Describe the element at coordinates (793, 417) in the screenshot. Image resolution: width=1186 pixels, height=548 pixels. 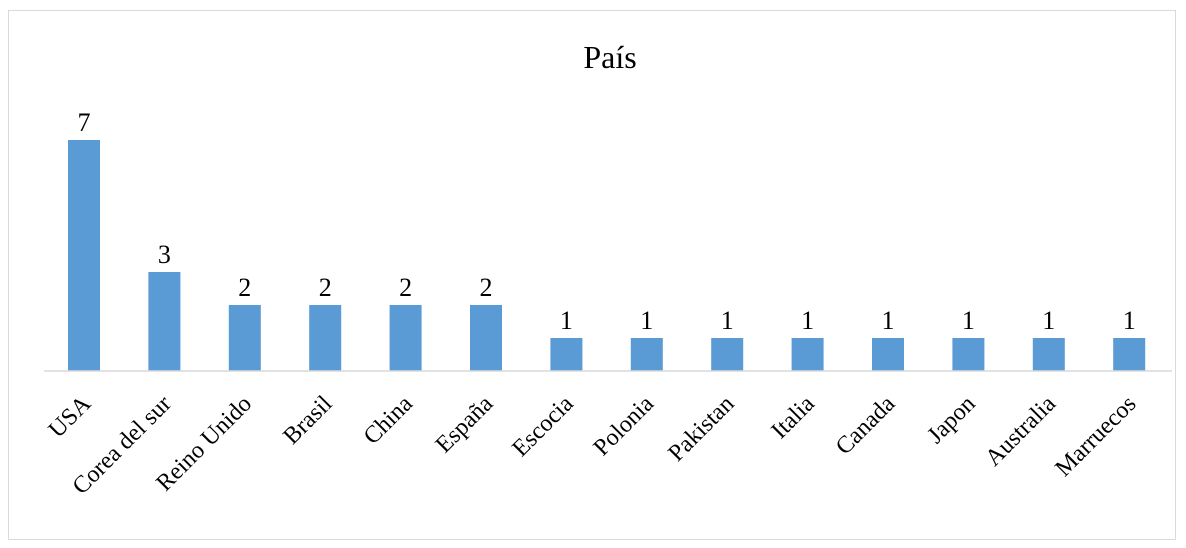
I see `category-label-italia: Italia` at that location.